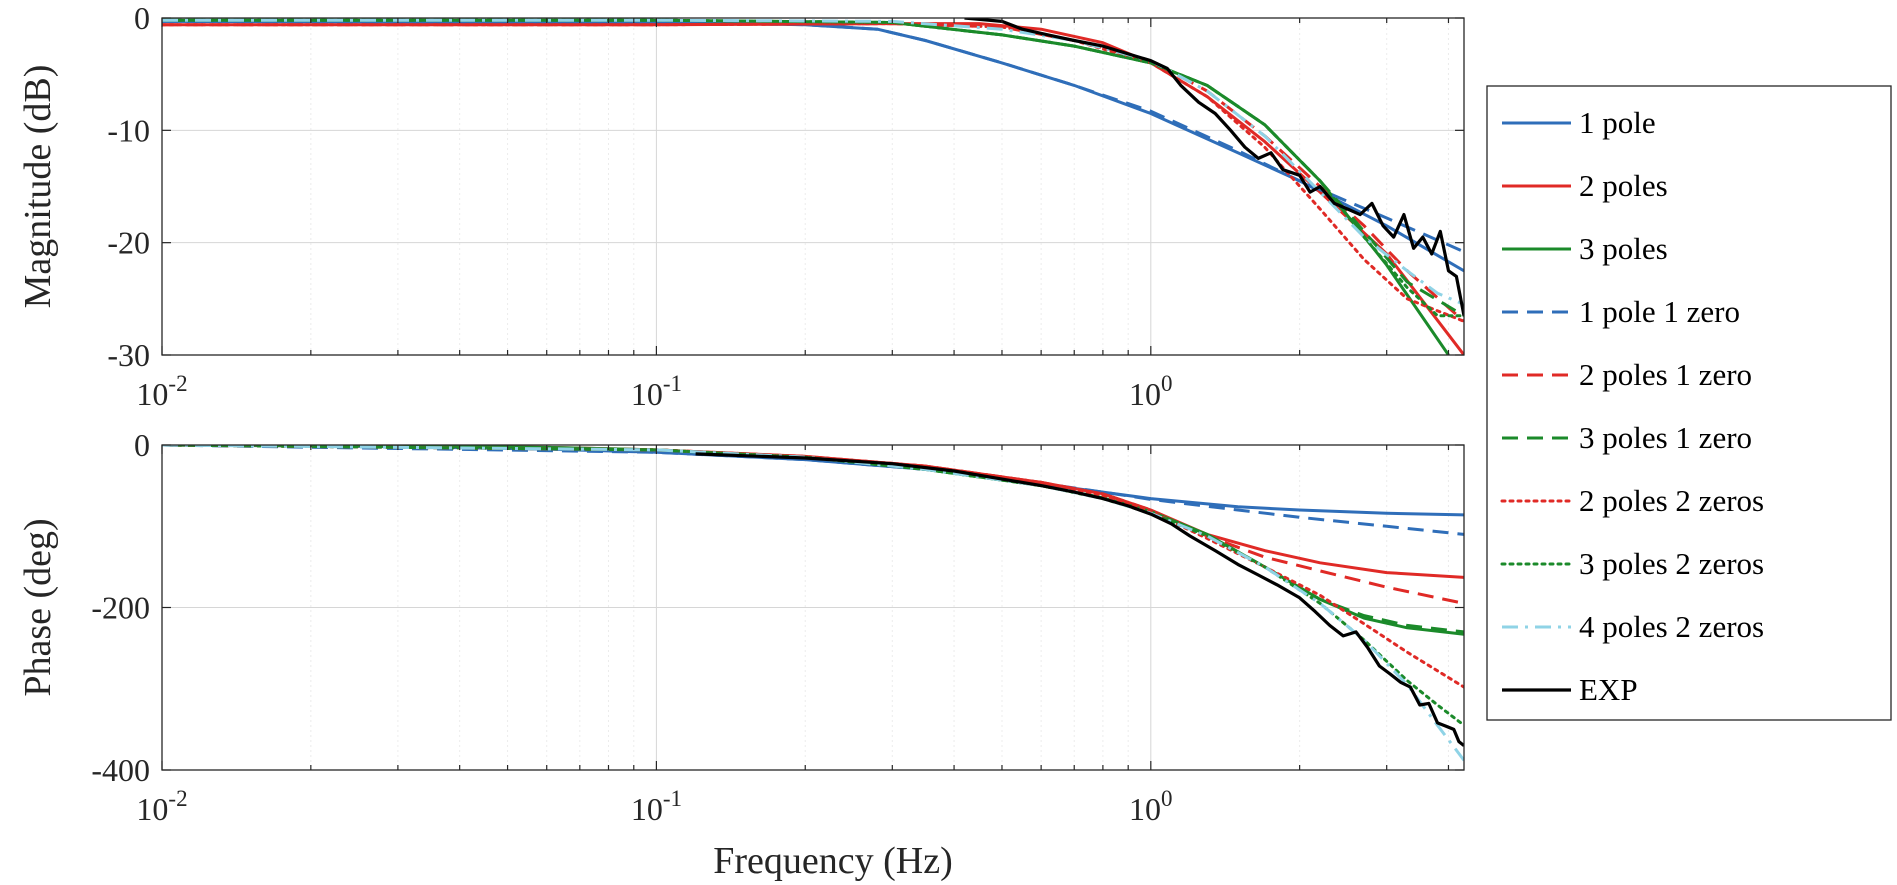  I want to click on phase-xlabel: Frequency (Hz), so click(833, 861).